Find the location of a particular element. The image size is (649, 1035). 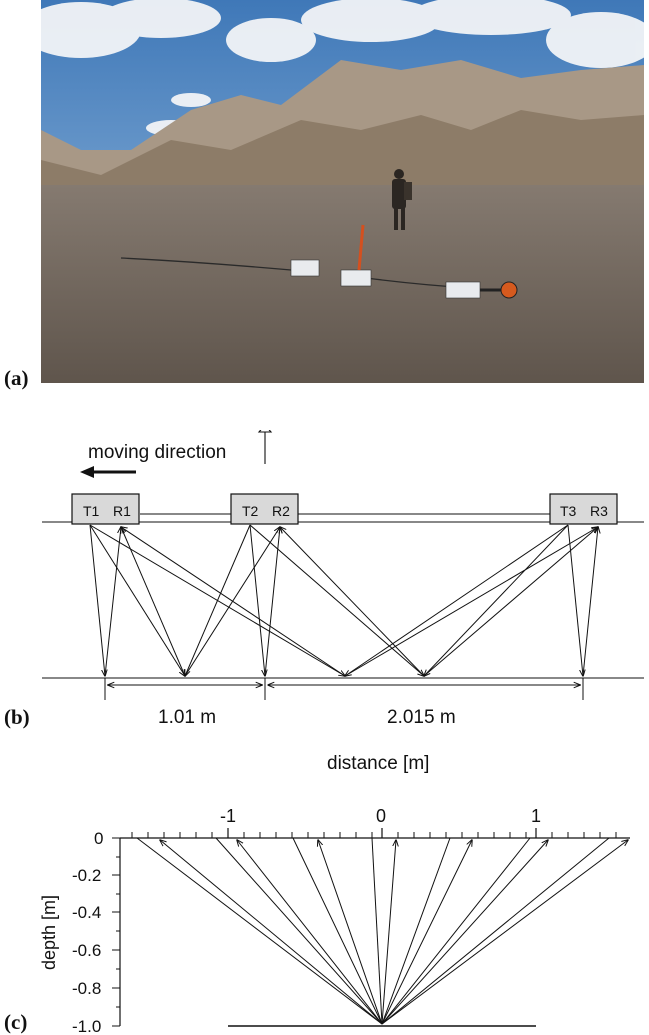

y-axis-label: depth [m] is located at coordinates (49, 932).